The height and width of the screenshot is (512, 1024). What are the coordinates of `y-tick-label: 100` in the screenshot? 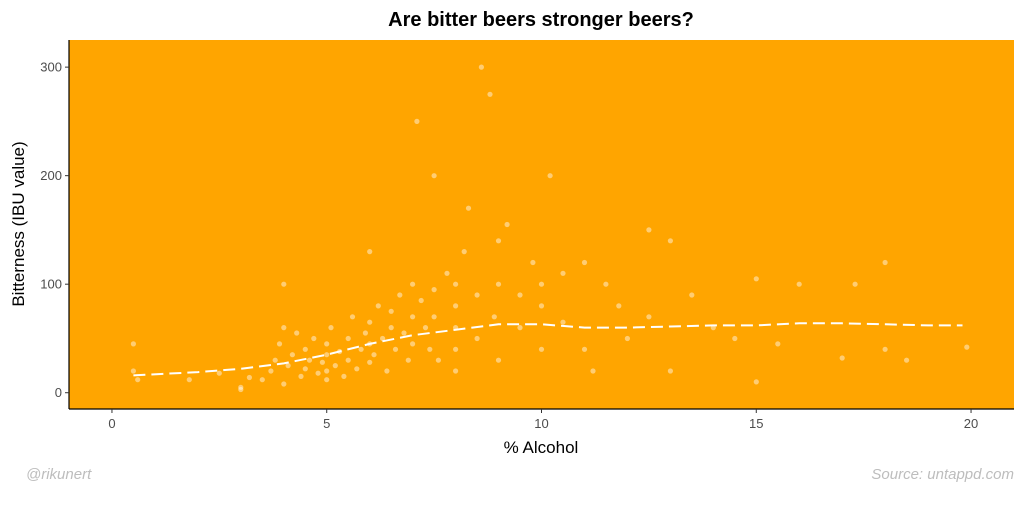 It's located at (51, 284).